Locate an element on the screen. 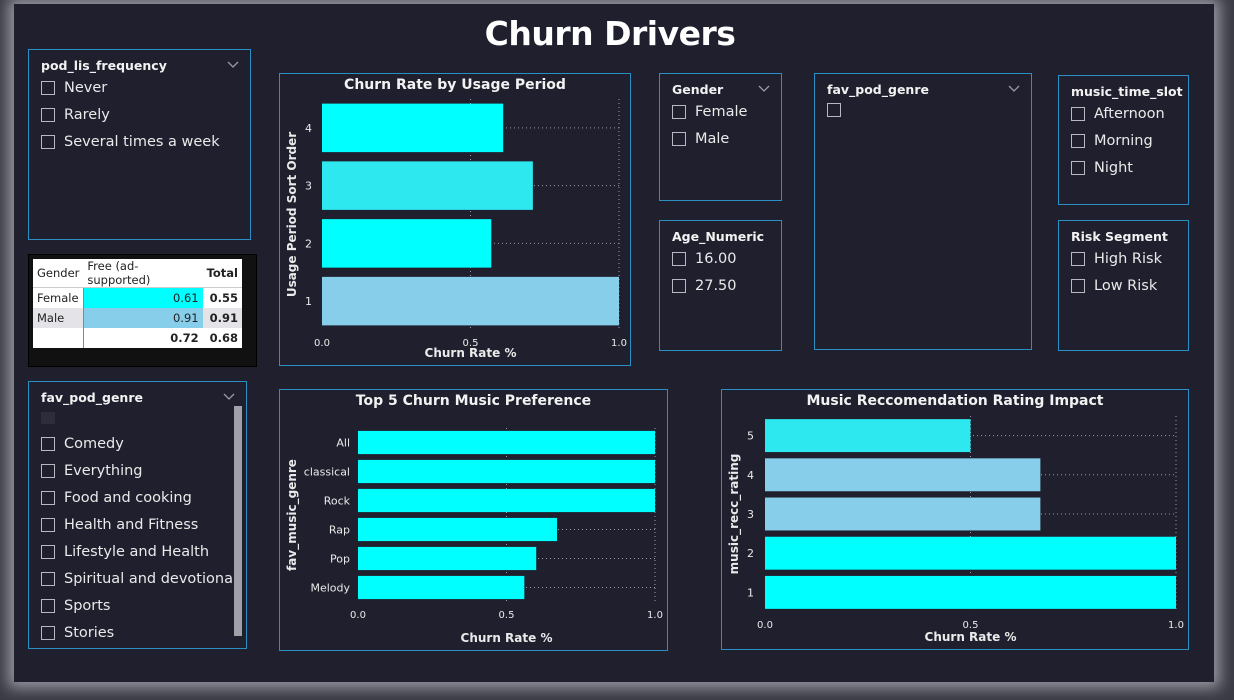 This screenshot has height=700, width=1234. slicer-item-male: Male is located at coordinates (709, 138).